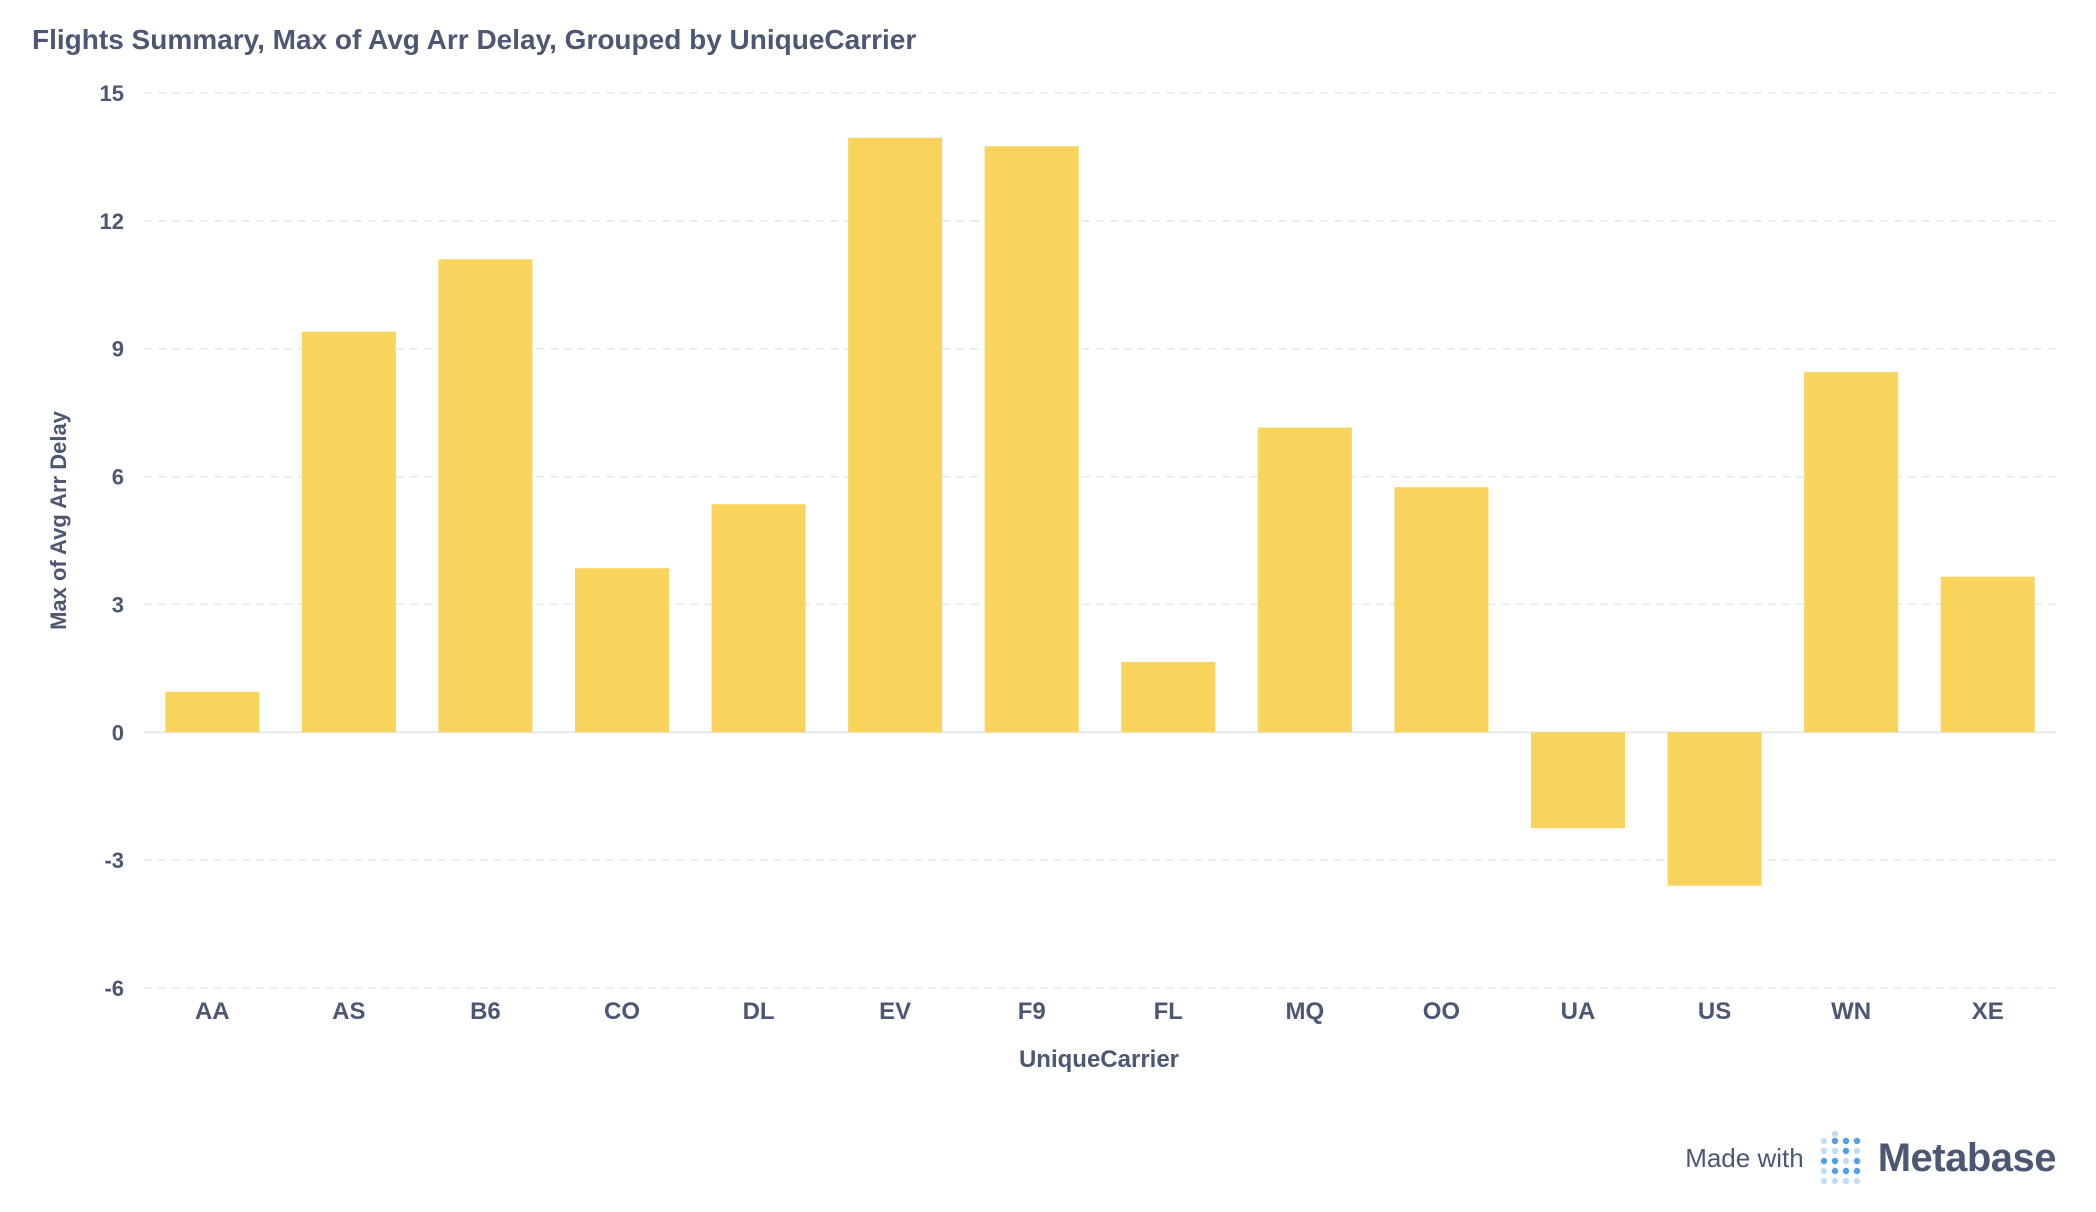 This screenshot has width=2096, height=1212. Describe the element at coordinates (758, 618) in the screenshot. I see `bar-dl` at that location.